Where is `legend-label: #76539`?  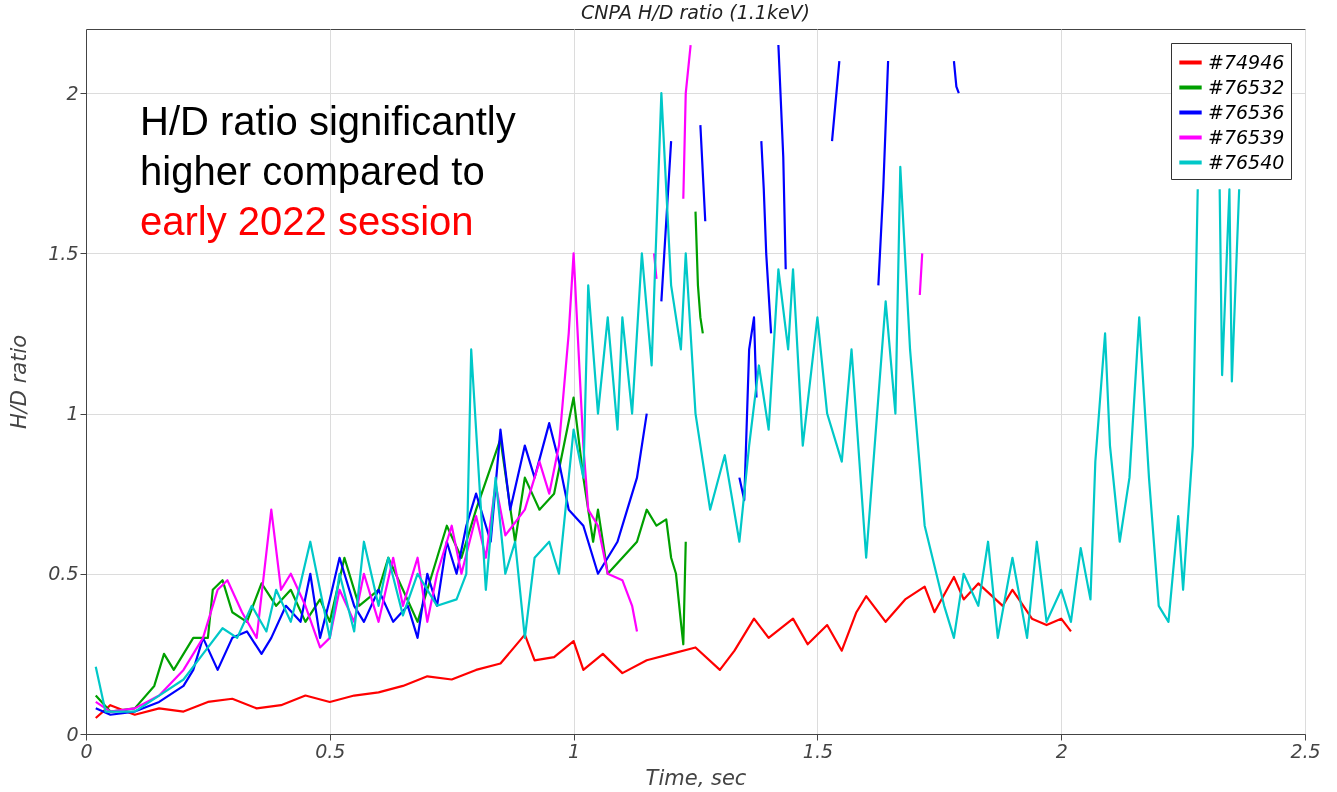 legend-label: #76539 is located at coordinates (1246, 136).